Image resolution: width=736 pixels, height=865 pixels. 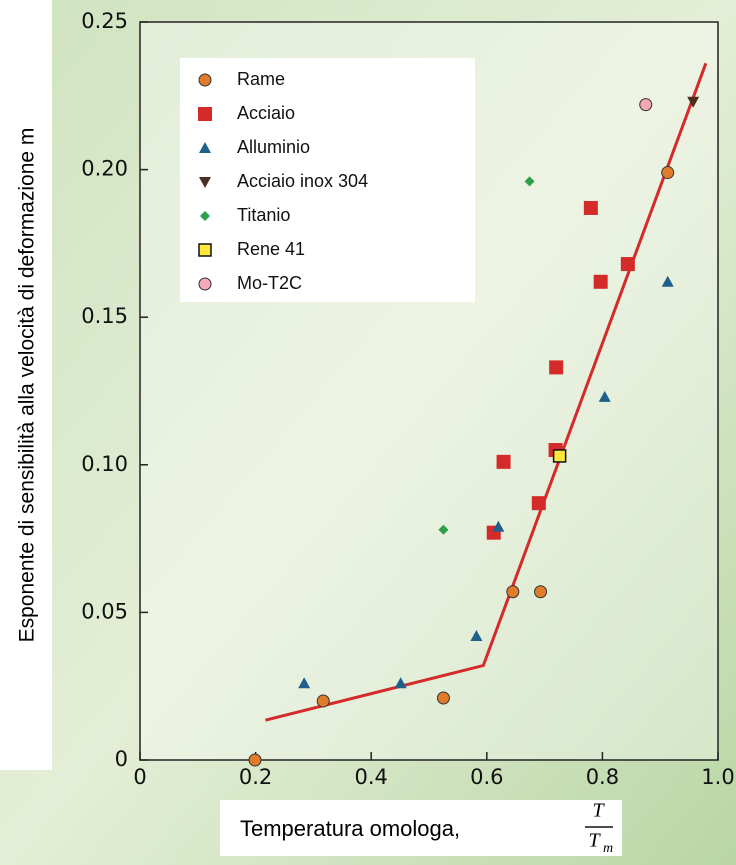 I want to click on legend-label: Acciaio inox 304, so click(x=302, y=181).